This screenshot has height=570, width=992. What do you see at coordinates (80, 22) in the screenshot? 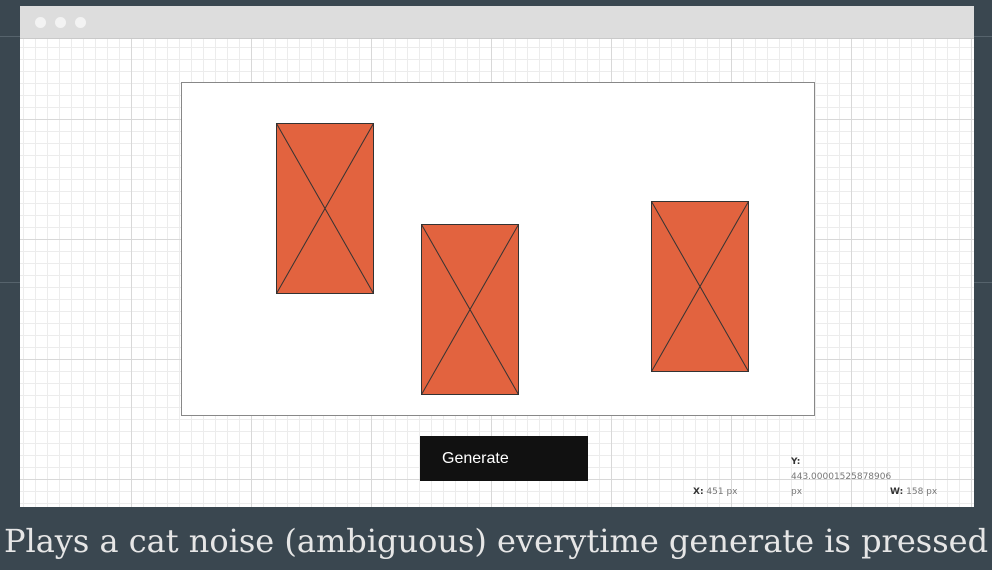
I see `maximize-dot` at bounding box center [80, 22].